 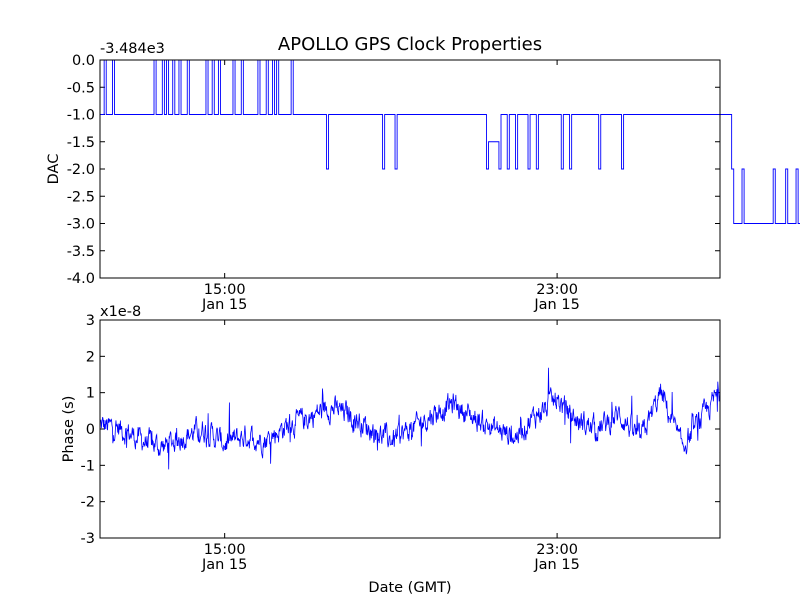 What do you see at coordinates (81, 279) in the screenshot?
I see `dac-y-tick-label: -4.0` at bounding box center [81, 279].